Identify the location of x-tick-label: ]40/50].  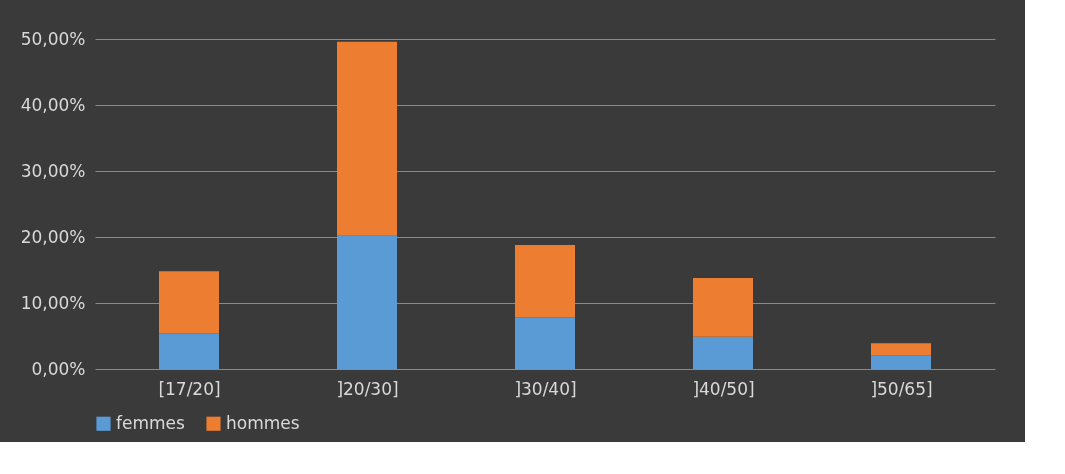
(723, 388).